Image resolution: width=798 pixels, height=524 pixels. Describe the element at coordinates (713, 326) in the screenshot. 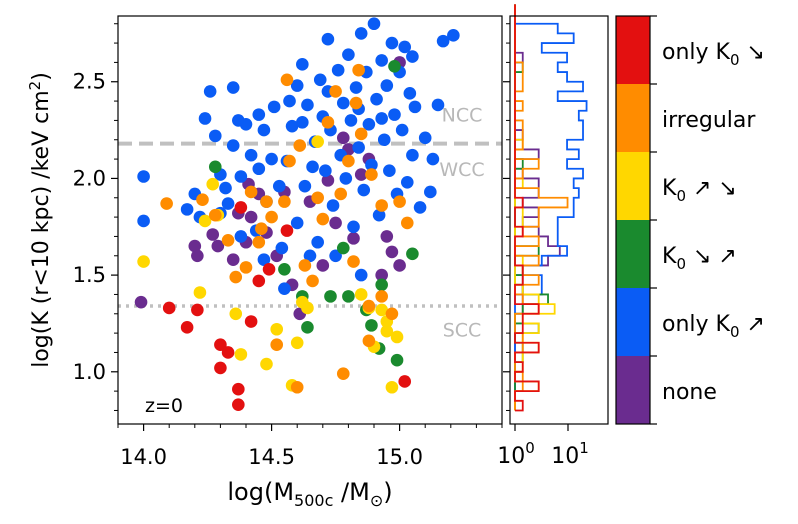

I see `colorbar-label-only-k0-up: only K0 ↗` at that location.